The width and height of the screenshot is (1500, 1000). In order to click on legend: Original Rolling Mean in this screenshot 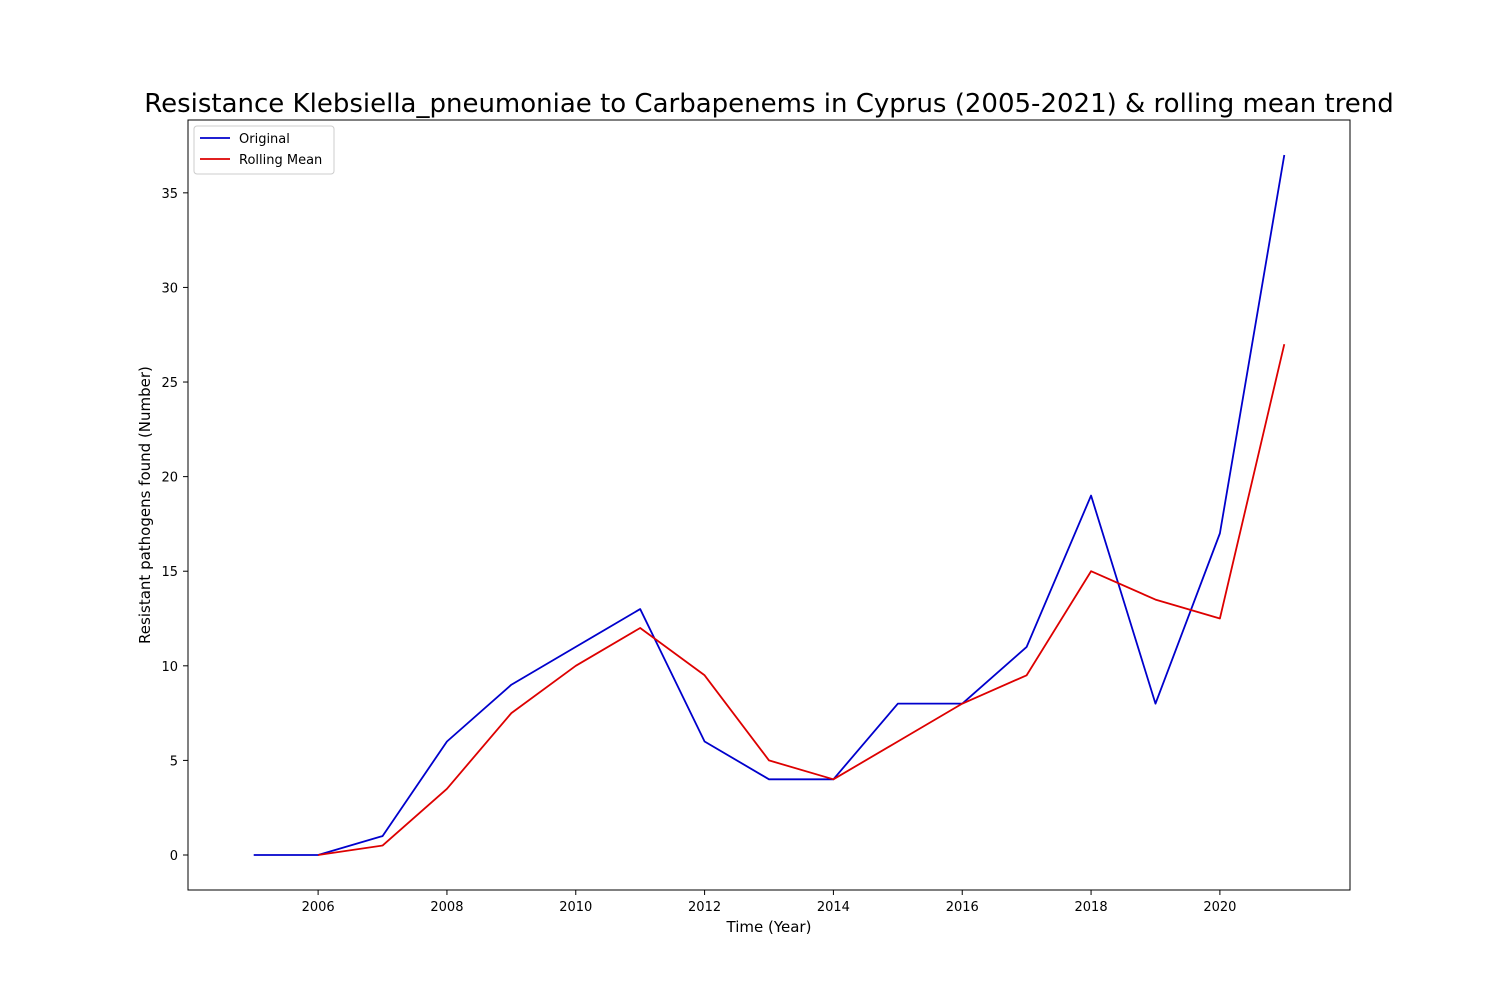, I will do `click(264, 150)`.